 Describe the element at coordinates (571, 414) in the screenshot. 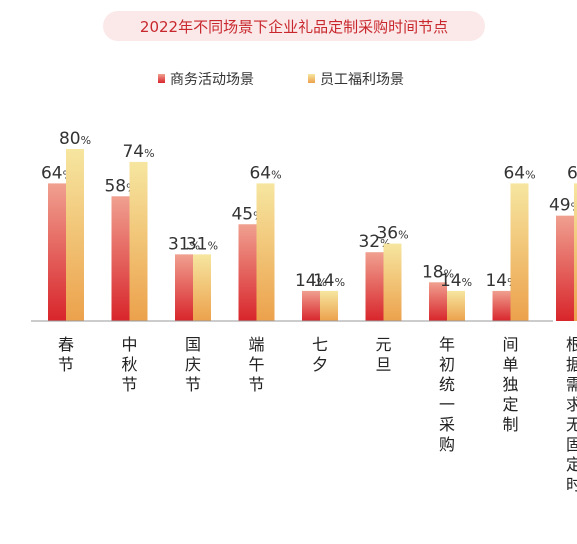

I see `category-label-8: 根据需求无固定时` at that location.